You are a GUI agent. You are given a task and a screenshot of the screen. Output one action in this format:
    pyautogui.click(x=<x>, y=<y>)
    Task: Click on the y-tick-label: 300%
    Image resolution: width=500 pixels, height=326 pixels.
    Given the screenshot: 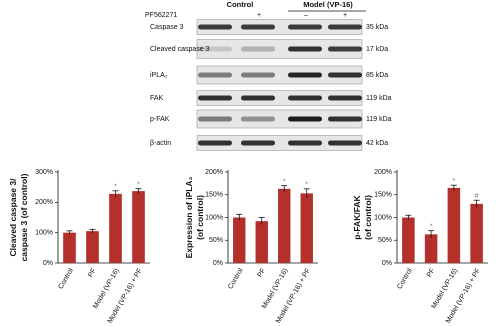 What is the action you would take?
    pyautogui.click(x=44, y=172)
    